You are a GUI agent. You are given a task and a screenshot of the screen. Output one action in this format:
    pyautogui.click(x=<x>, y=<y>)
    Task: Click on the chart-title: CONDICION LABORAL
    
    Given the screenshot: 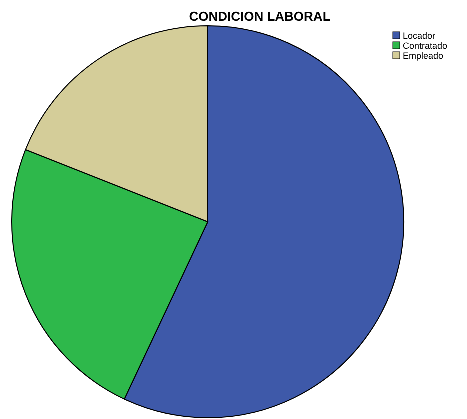 What is the action you would take?
    pyautogui.click(x=260, y=16)
    